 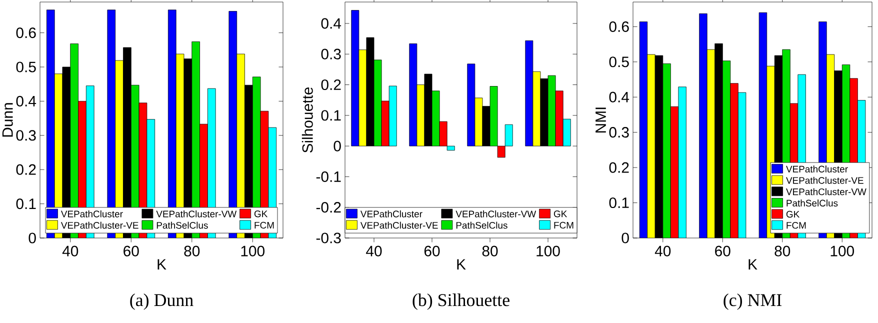 I want to click on y-tick-label: -0.3, so click(x=328, y=238).